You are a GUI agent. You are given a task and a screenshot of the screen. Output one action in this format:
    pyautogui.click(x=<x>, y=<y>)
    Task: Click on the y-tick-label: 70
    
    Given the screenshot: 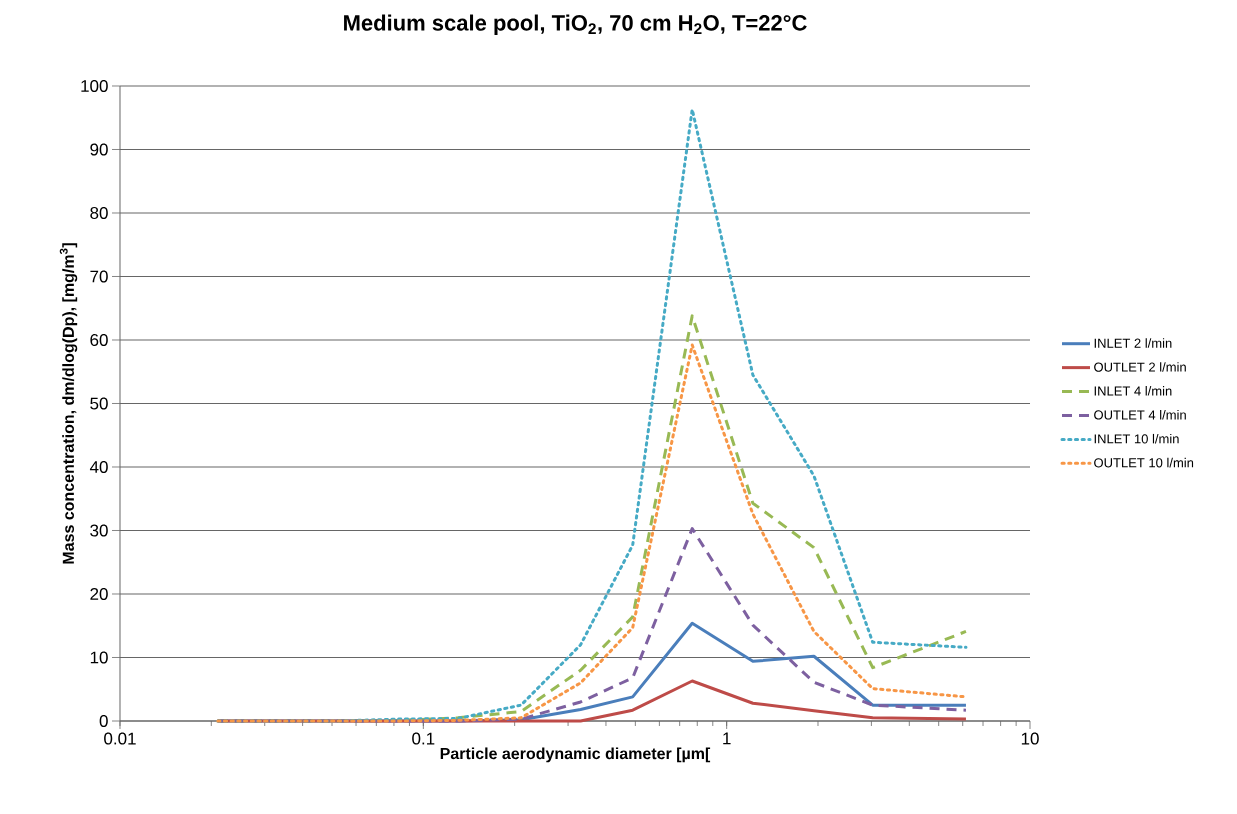 What is the action you would take?
    pyautogui.click(x=99, y=276)
    